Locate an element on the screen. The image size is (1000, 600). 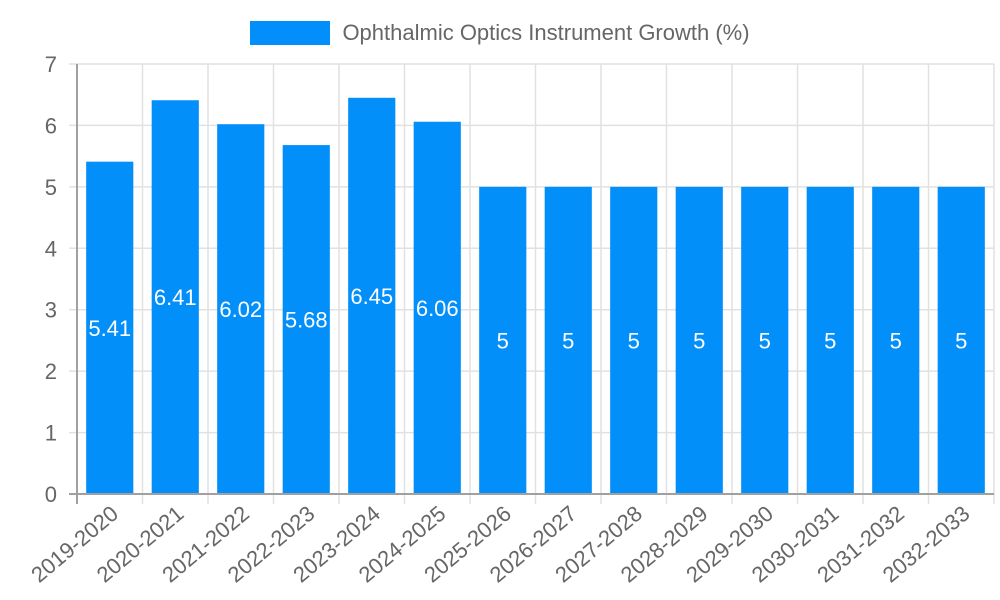
bar-value-label: 6.41 is located at coordinates (175, 297).